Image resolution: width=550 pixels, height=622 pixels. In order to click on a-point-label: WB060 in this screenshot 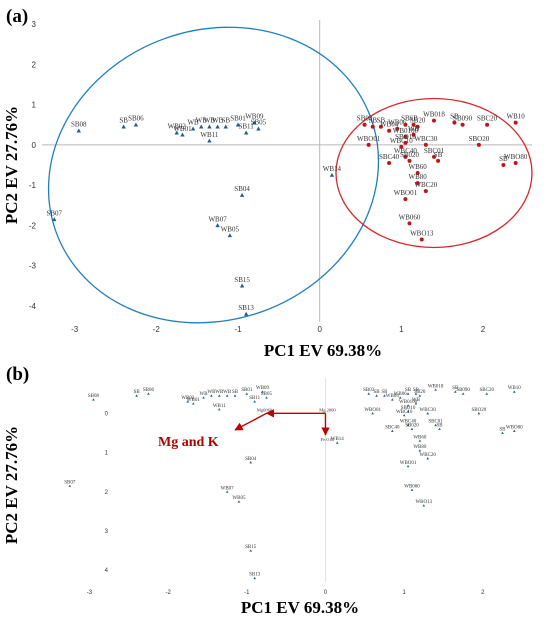, I will do `click(410, 217)`.